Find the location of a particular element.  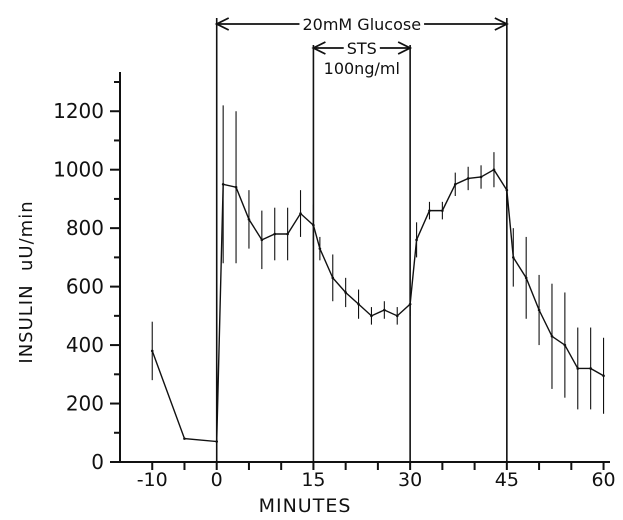

y-axis-label: INSULIN uU/min is located at coordinates (26, 281).